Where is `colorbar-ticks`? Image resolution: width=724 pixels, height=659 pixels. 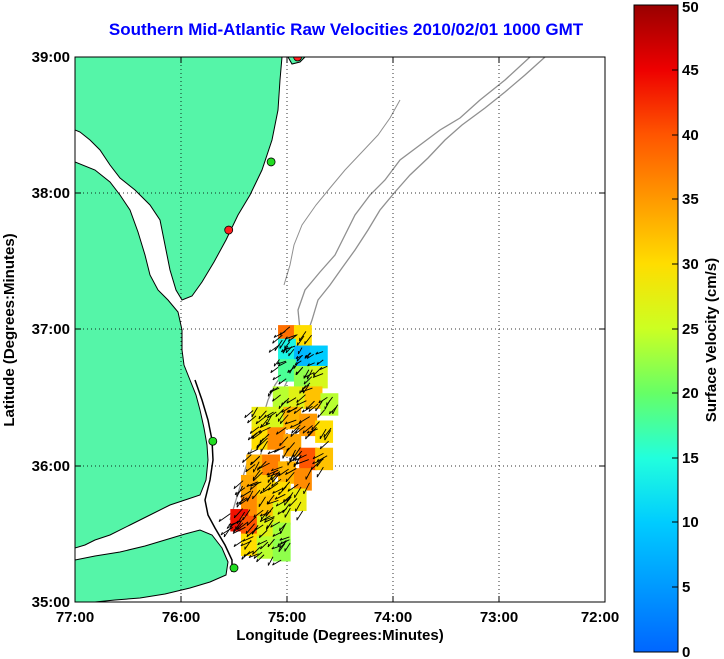
colorbar-ticks is located at coordinates (675, 328).